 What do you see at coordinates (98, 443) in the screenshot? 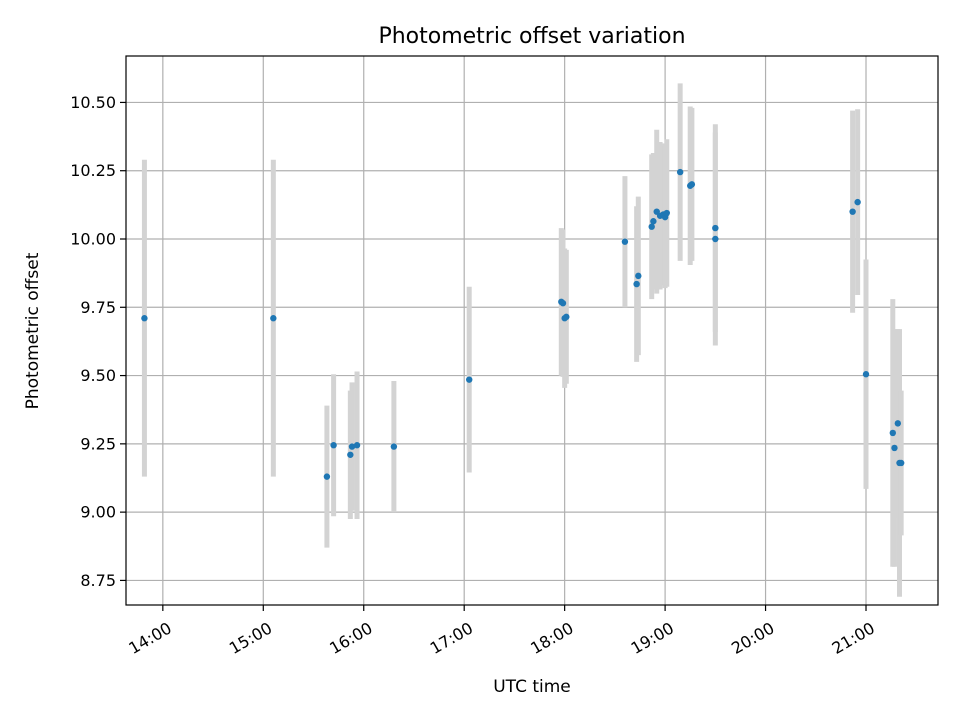
I see `y-tick-label: 9.25` at bounding box center [98, 443].